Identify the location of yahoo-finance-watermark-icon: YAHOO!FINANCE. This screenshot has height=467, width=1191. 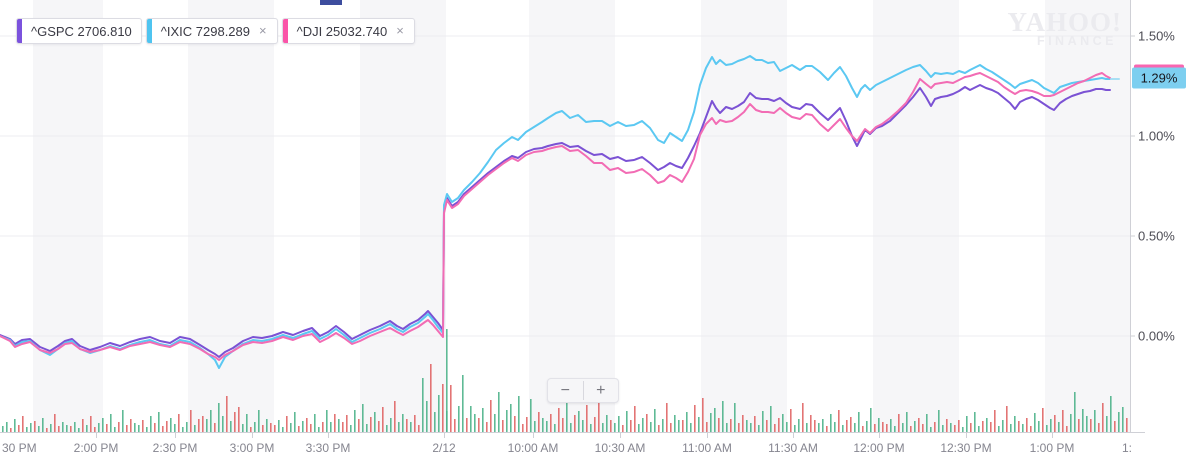
(1064, 27).